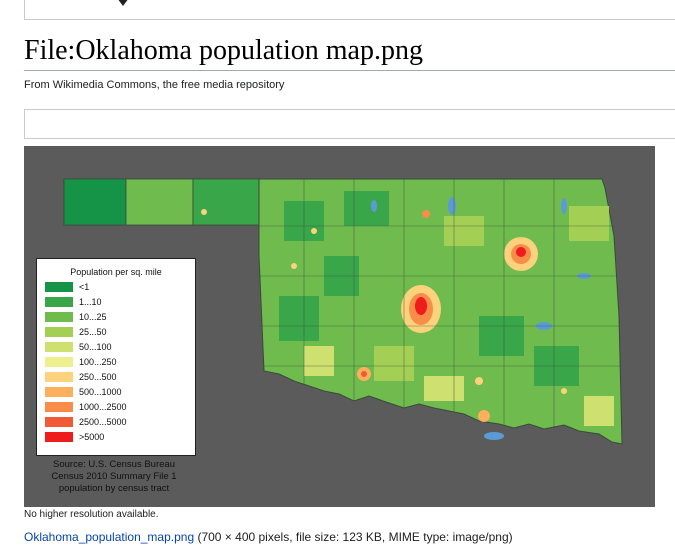 This screenshot has width=675, height=555. I want to click on legend-label: 250...500, so click(98, 377).